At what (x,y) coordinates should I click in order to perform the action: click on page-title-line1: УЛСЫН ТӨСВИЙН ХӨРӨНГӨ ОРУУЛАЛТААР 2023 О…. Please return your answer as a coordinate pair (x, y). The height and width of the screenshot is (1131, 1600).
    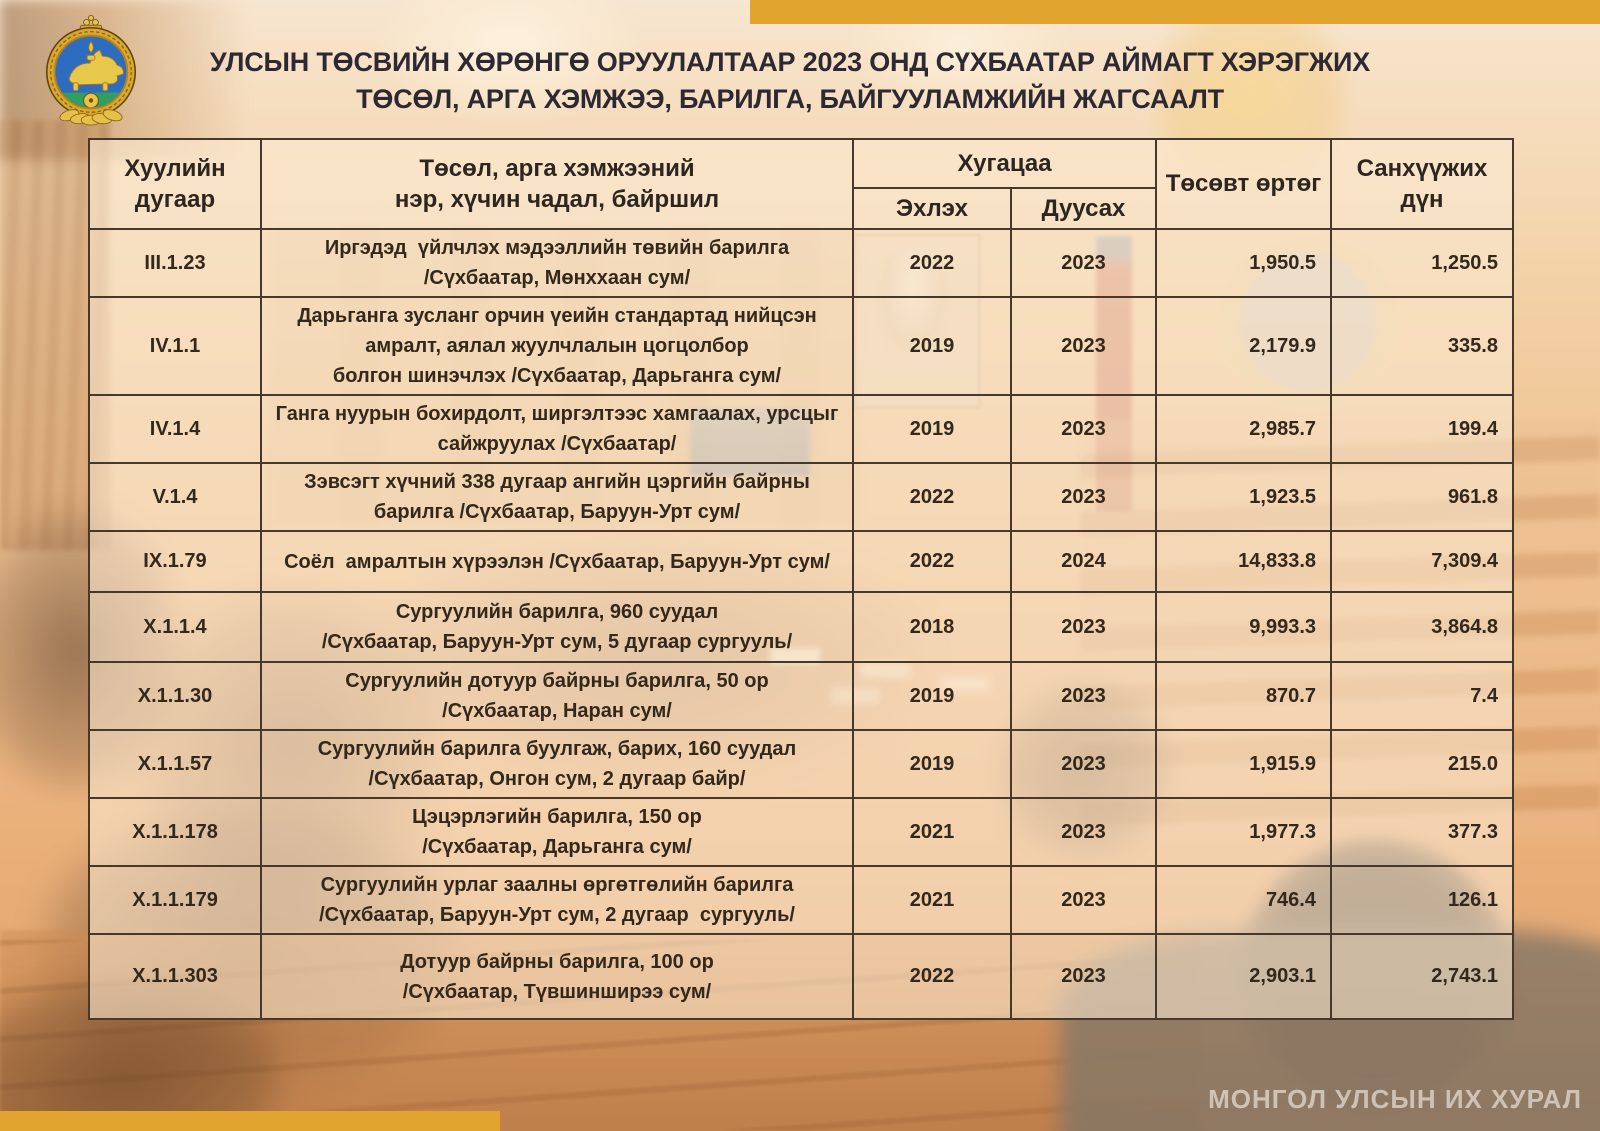
    Looking at the image, I should click on (790, 62).